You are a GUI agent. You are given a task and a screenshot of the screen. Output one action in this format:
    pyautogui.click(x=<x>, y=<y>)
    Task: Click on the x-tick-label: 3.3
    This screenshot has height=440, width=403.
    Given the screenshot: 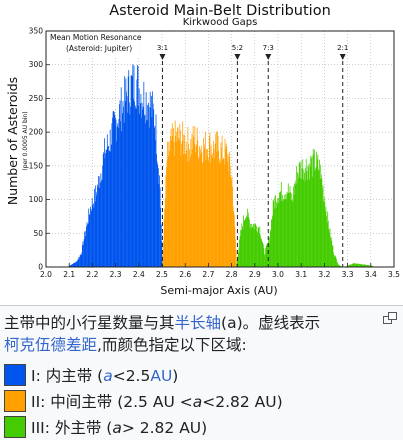 What is the action you would take?
    pyautogui.click(x=348, y=274)
    